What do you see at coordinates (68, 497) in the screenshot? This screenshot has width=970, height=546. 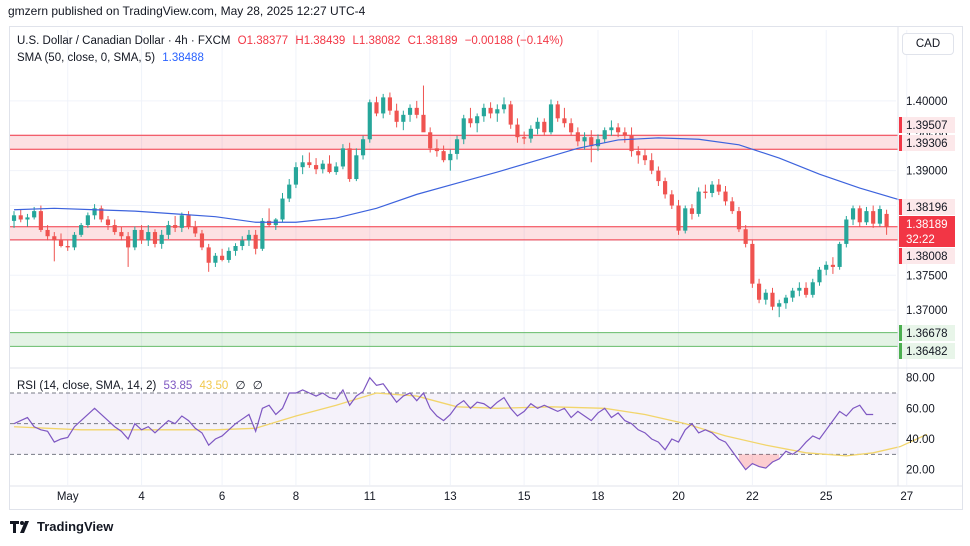 I see `time-tick-label: May` at bounding box center [68, 497].